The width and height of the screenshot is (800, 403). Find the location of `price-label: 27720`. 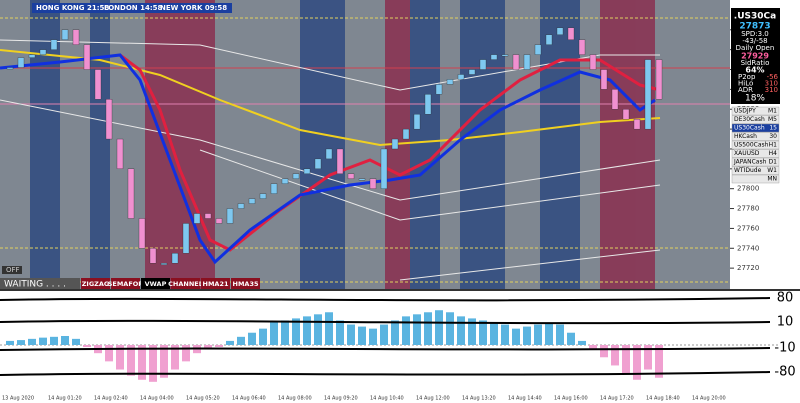

price-label: 27720 is located at coordinates (748, 268).